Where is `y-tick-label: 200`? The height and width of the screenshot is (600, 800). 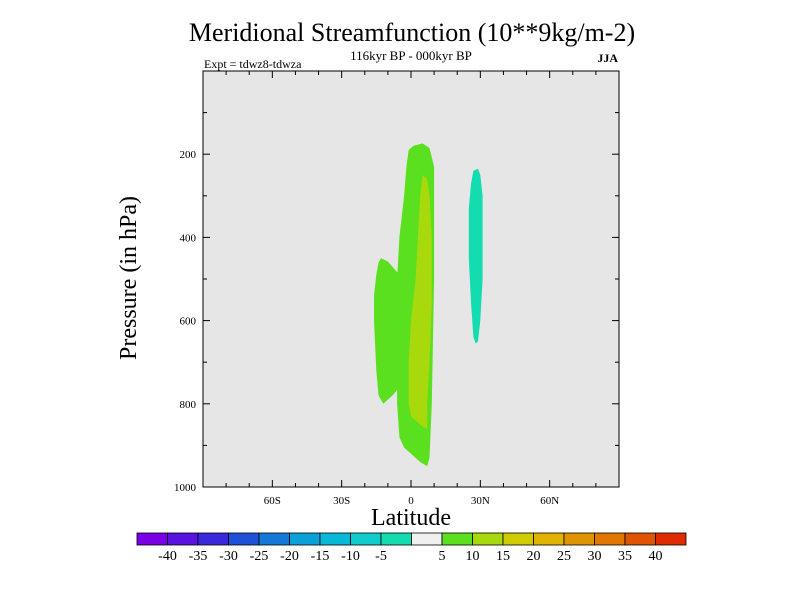 y-tick-label: 200 is located at coordinates (188, 155).